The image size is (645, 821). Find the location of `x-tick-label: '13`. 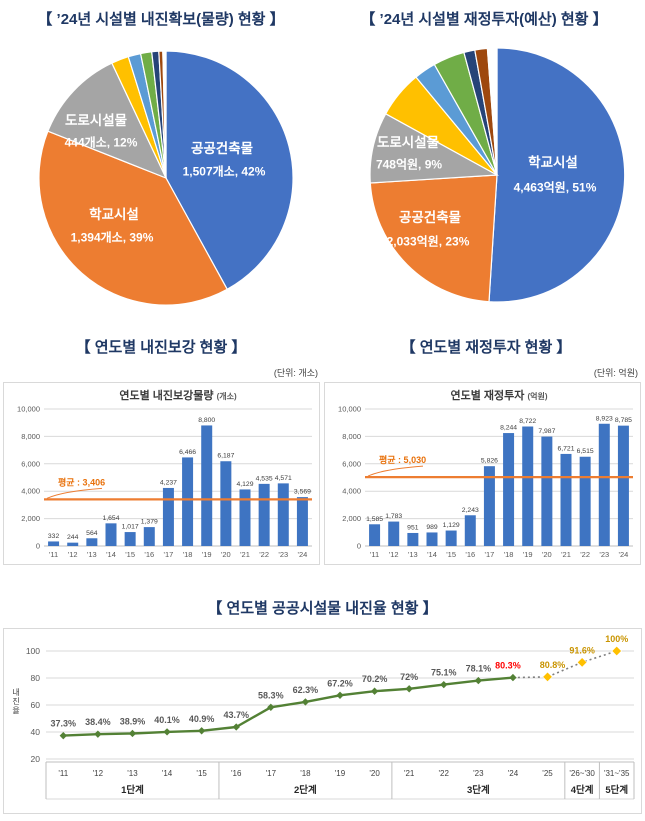

x-tick-label: '13 is located at coordinates (132, 773).